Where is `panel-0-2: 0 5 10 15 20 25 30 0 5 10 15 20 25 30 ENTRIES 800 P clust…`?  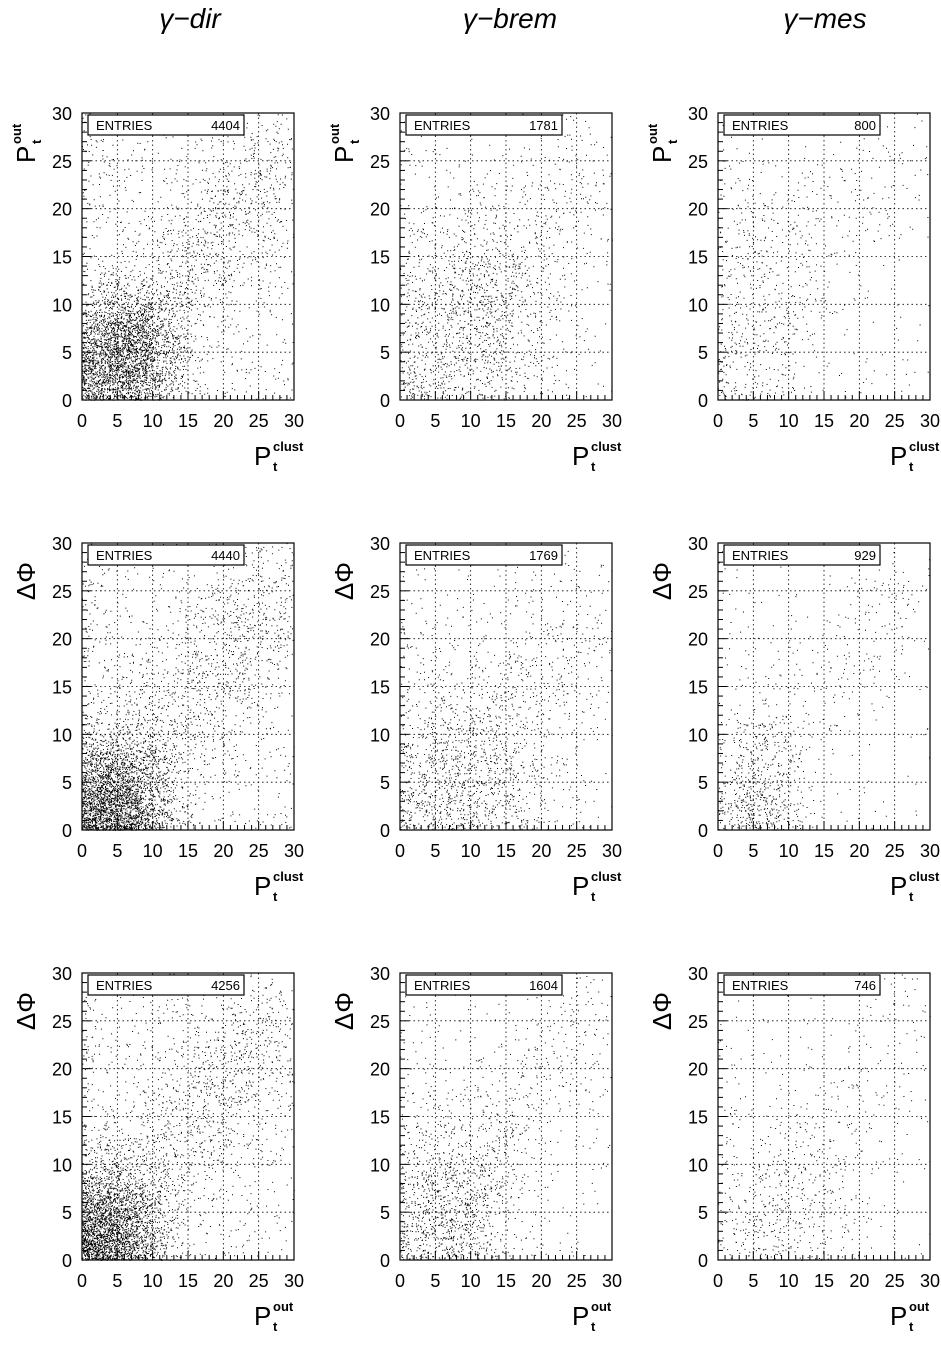
panel-0-2: 0 5 10 15 20 25 30 0 5 10 15 20 25 30 ENTRIES 800 P clust… is located at coordinates (792, 289).